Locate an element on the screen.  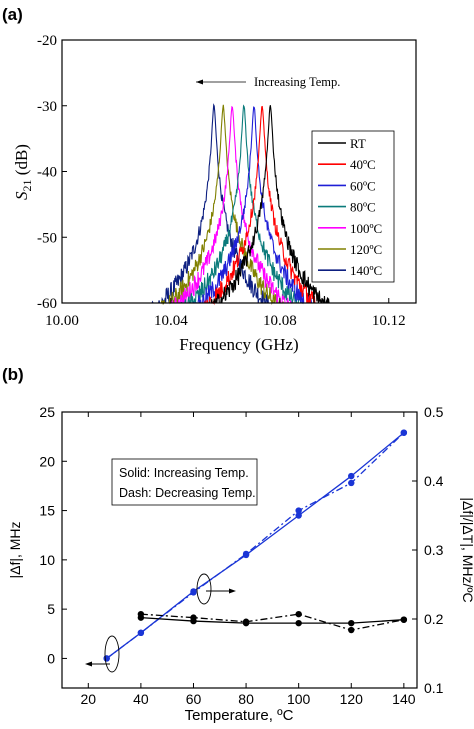
x-axis-label-a: Frequency (GHz) is located at coordinates (238, 344).